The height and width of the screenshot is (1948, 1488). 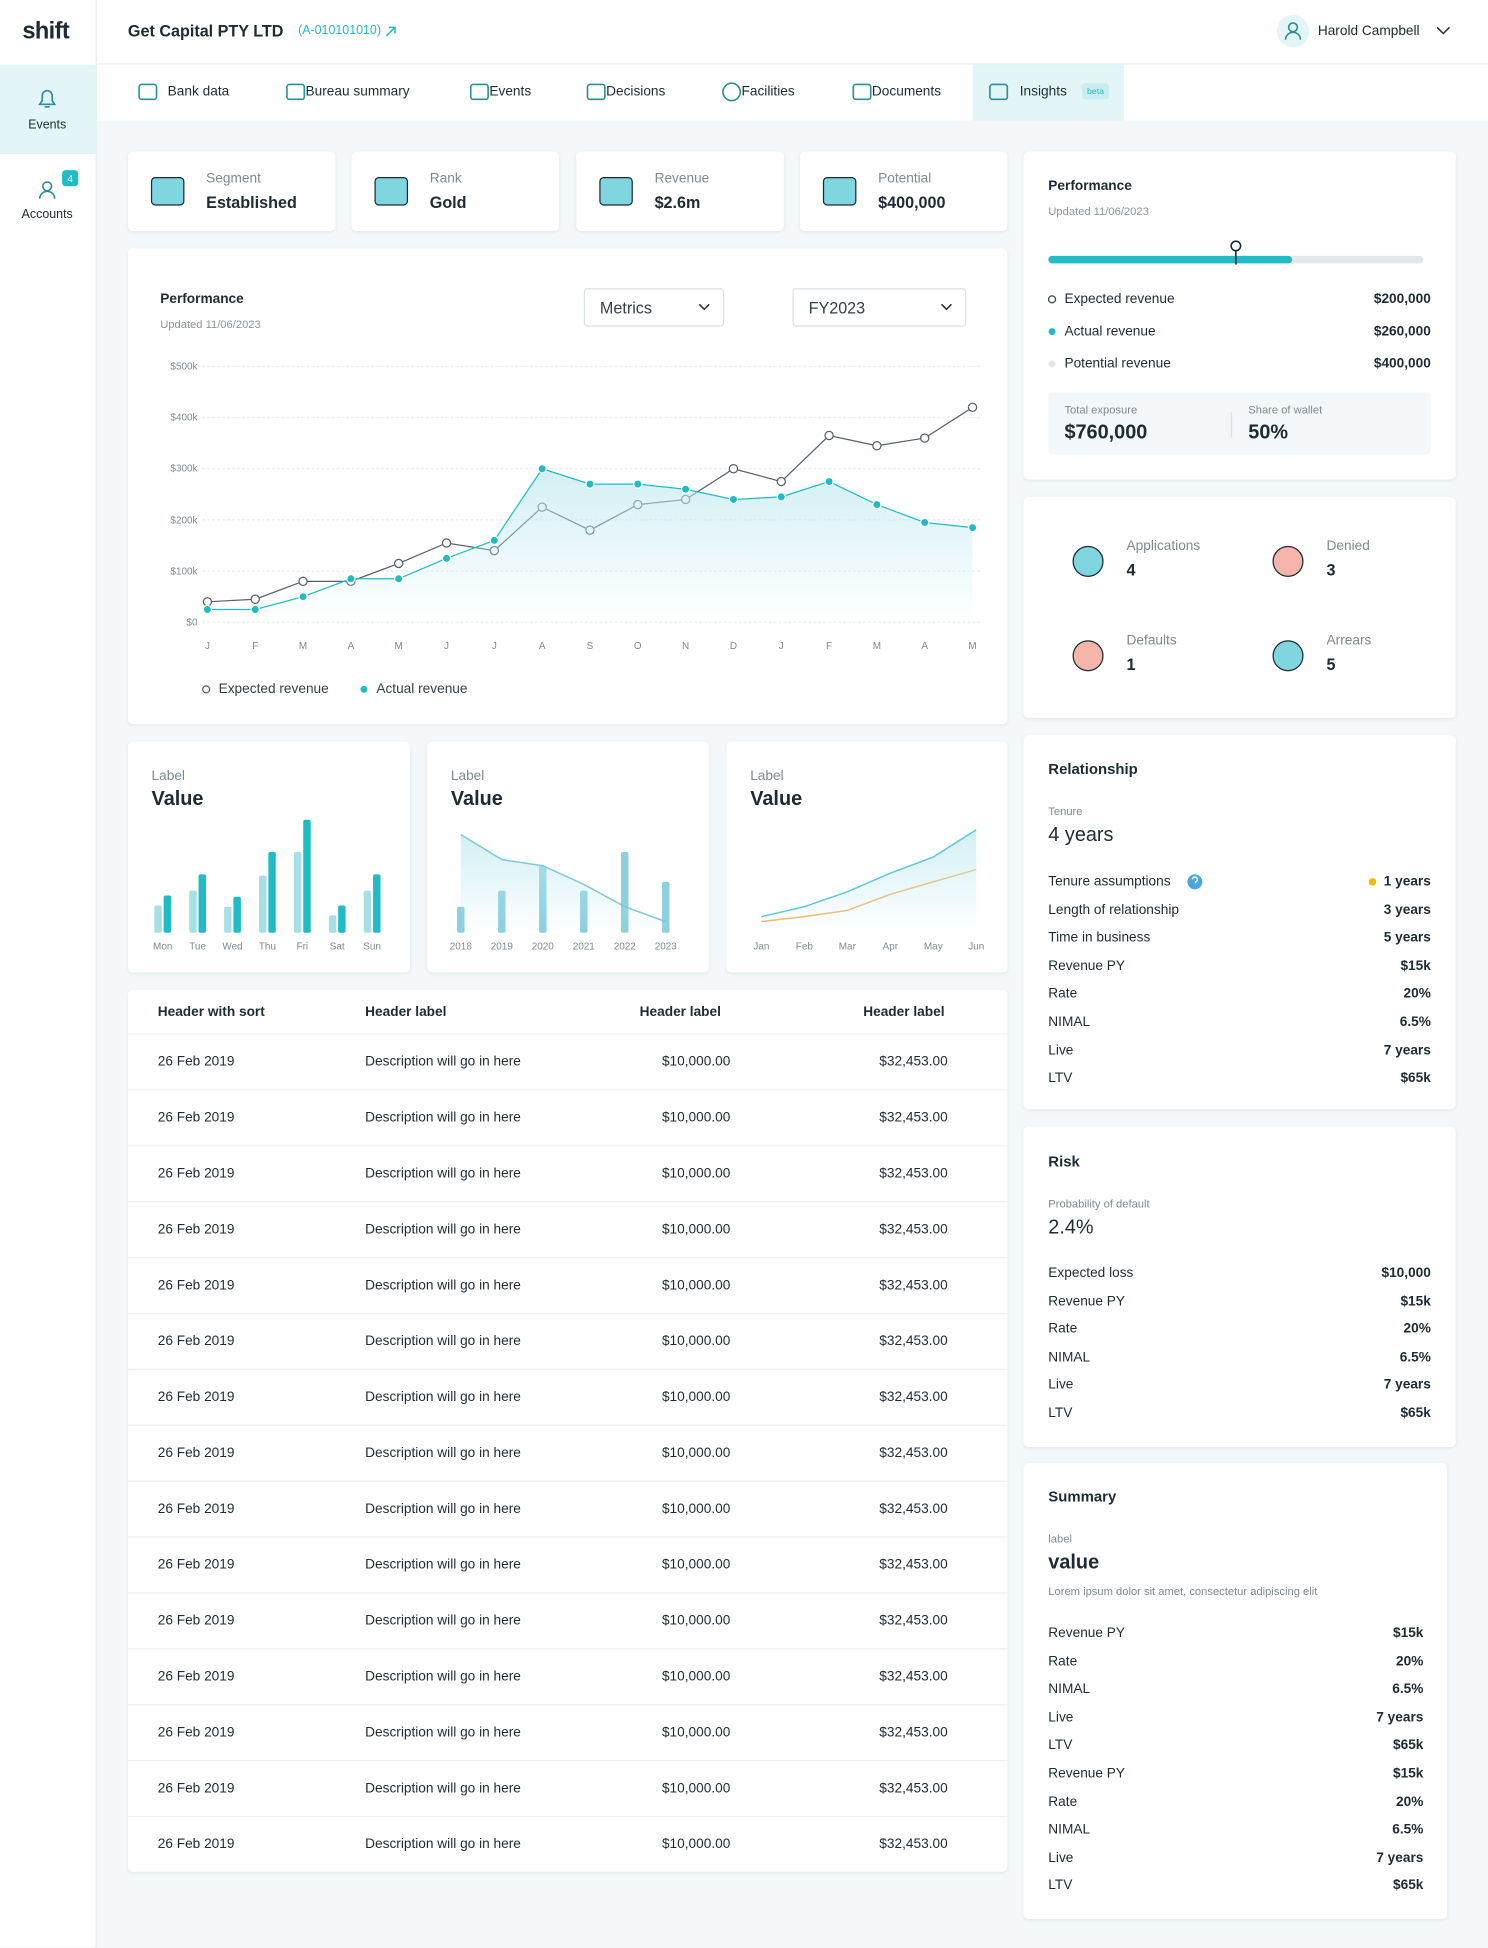 I want to click on kpi-icon, so click(x=616, y=191).